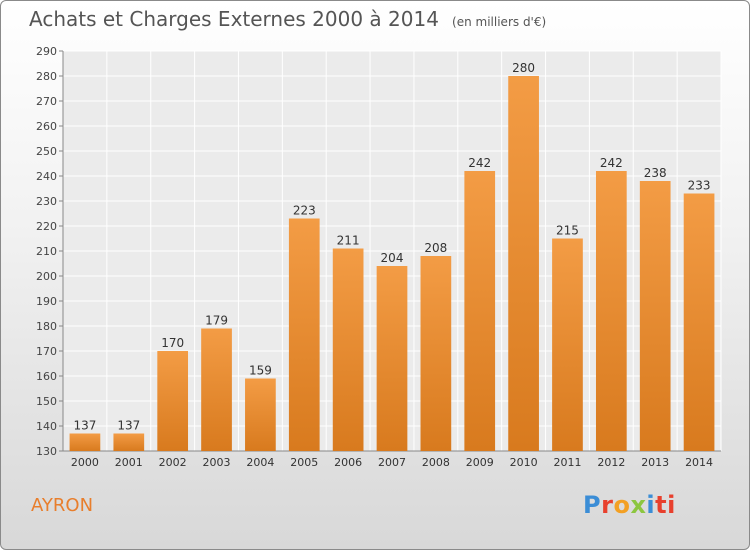  What do you see at coordinates (655, 173) in the screenshot?
I see `bar-value-label: 238` at bounding box center [655, 173].